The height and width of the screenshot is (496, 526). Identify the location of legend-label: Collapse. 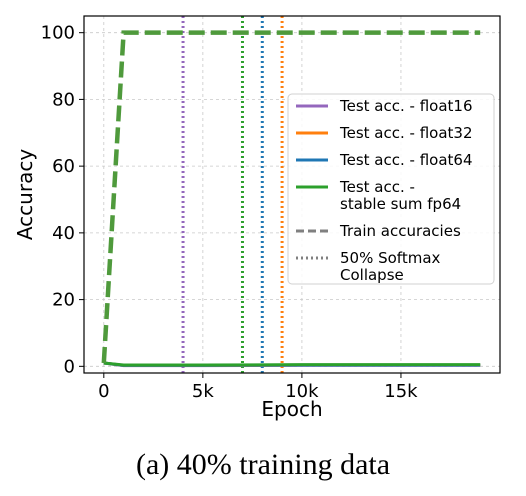
(372, 275).